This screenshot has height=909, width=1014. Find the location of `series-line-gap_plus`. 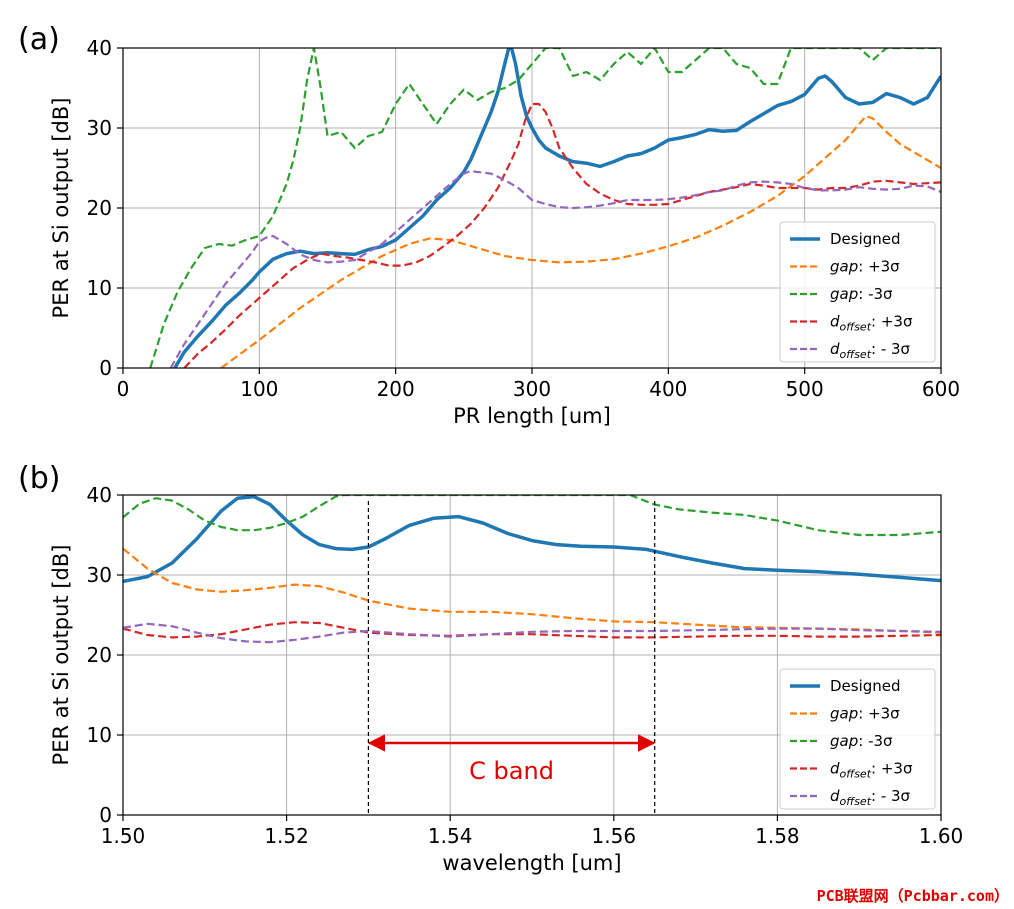

series-line-gap_plus is located at coordinates (532, 590).